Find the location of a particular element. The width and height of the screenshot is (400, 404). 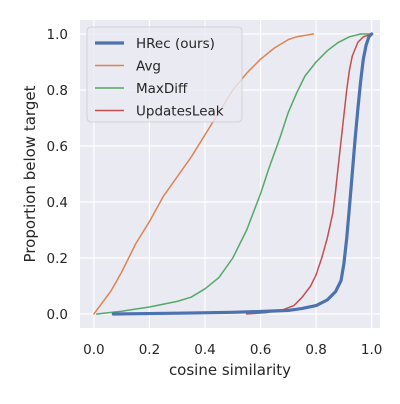

legend-box is located at coordinates (164, 74).